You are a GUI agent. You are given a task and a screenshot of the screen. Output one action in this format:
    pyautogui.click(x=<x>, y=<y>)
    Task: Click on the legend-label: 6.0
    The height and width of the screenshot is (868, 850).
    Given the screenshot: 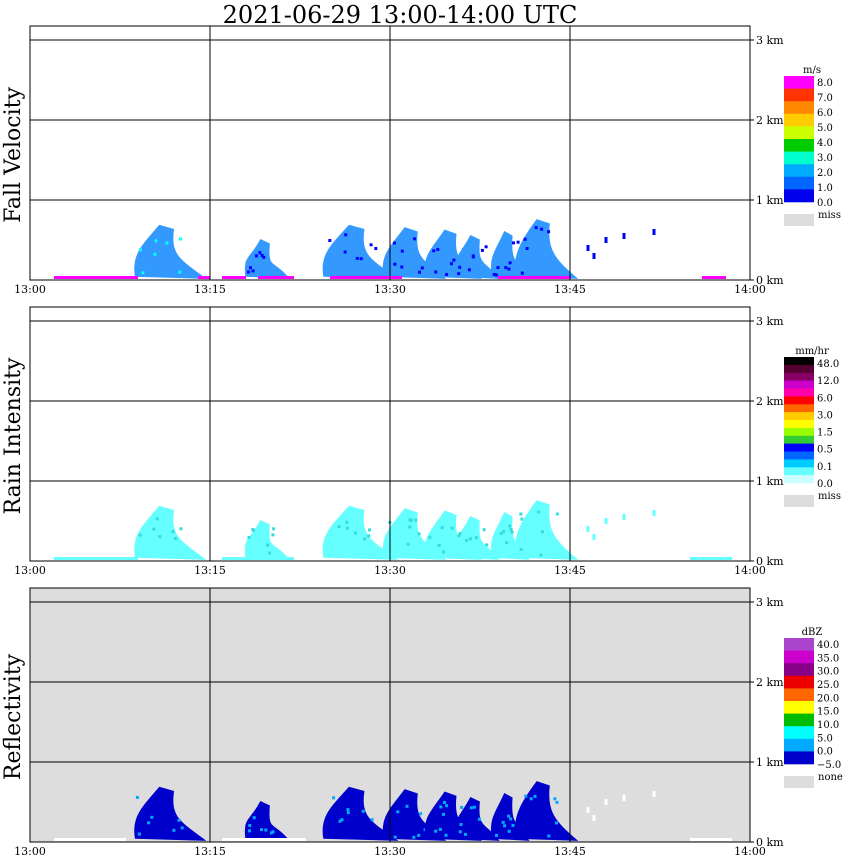 What is the action you would take?
    pyautogui.click(x=825, y=398)
    